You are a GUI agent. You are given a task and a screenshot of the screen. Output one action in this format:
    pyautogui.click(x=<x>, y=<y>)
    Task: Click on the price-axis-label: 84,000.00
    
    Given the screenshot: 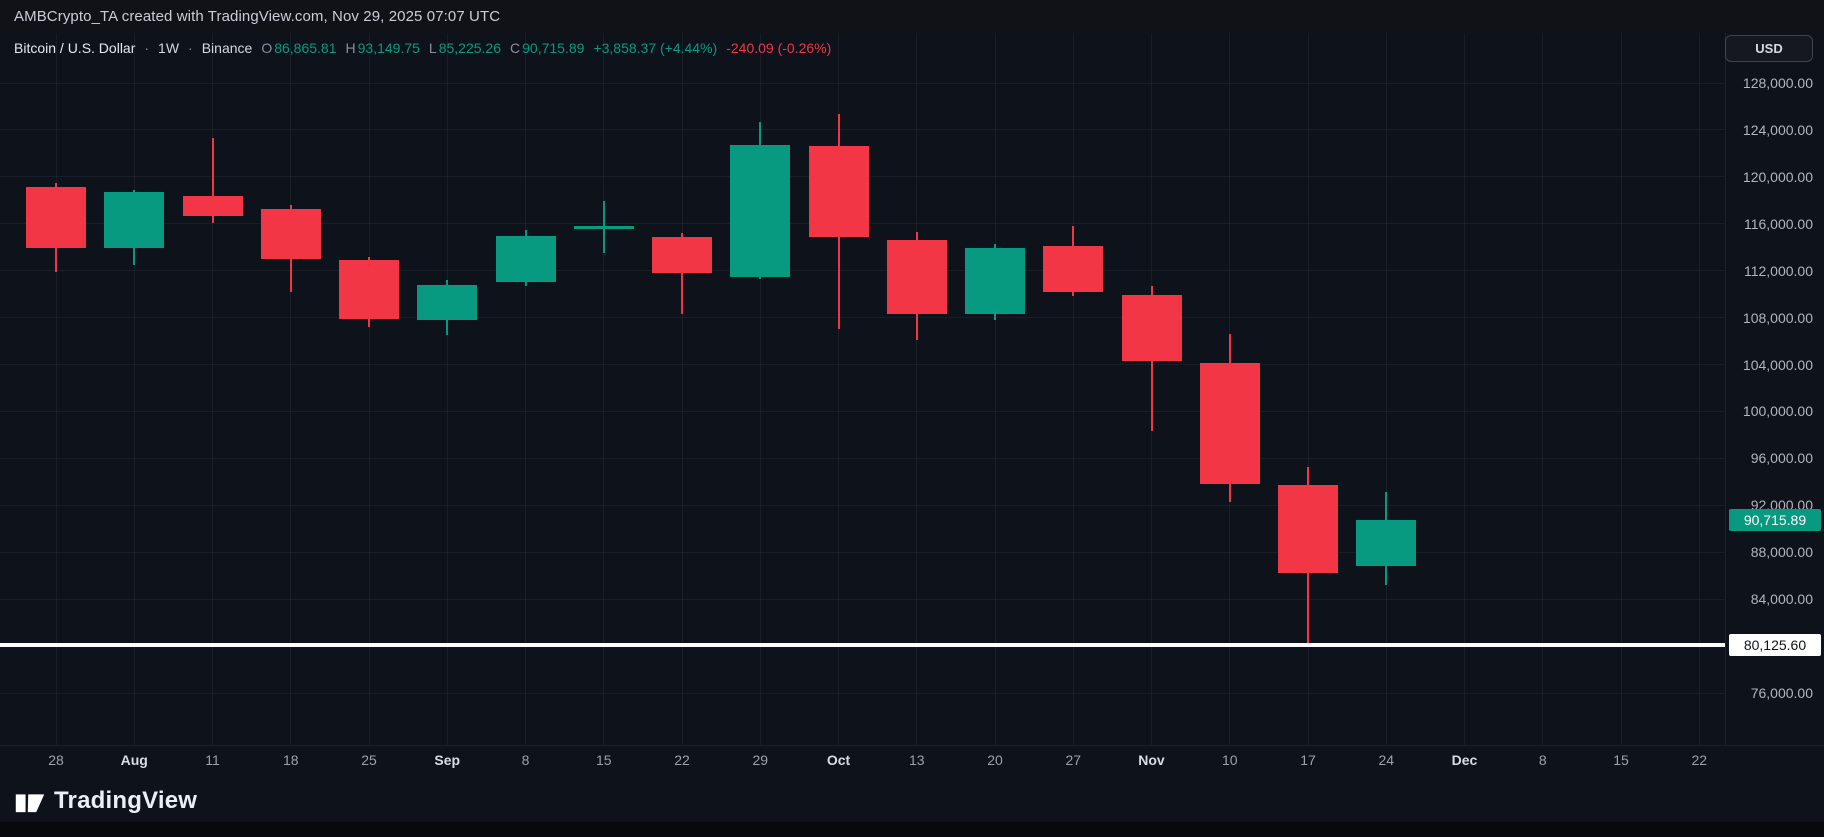 What is the action you would take?
    pyautogui.click(x=1781, y=599)
    